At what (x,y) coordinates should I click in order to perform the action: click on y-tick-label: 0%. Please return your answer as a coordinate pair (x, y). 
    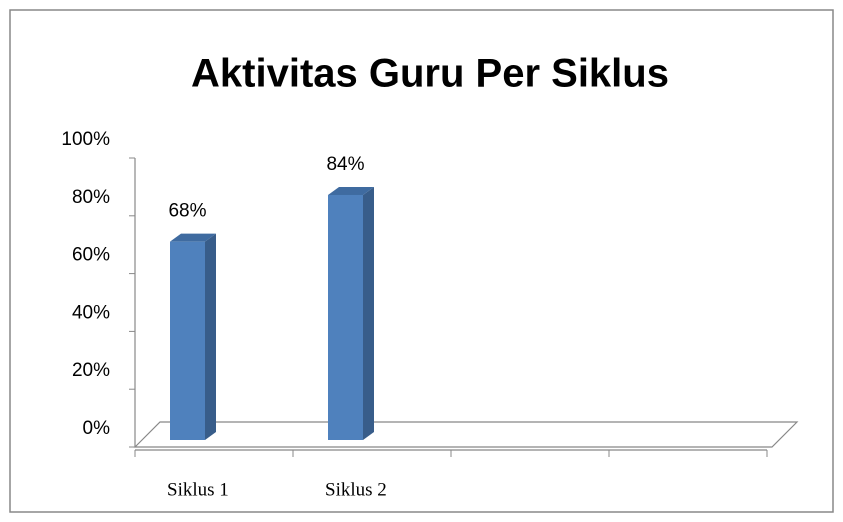
    Looking at the image, I should click on (97, 428).